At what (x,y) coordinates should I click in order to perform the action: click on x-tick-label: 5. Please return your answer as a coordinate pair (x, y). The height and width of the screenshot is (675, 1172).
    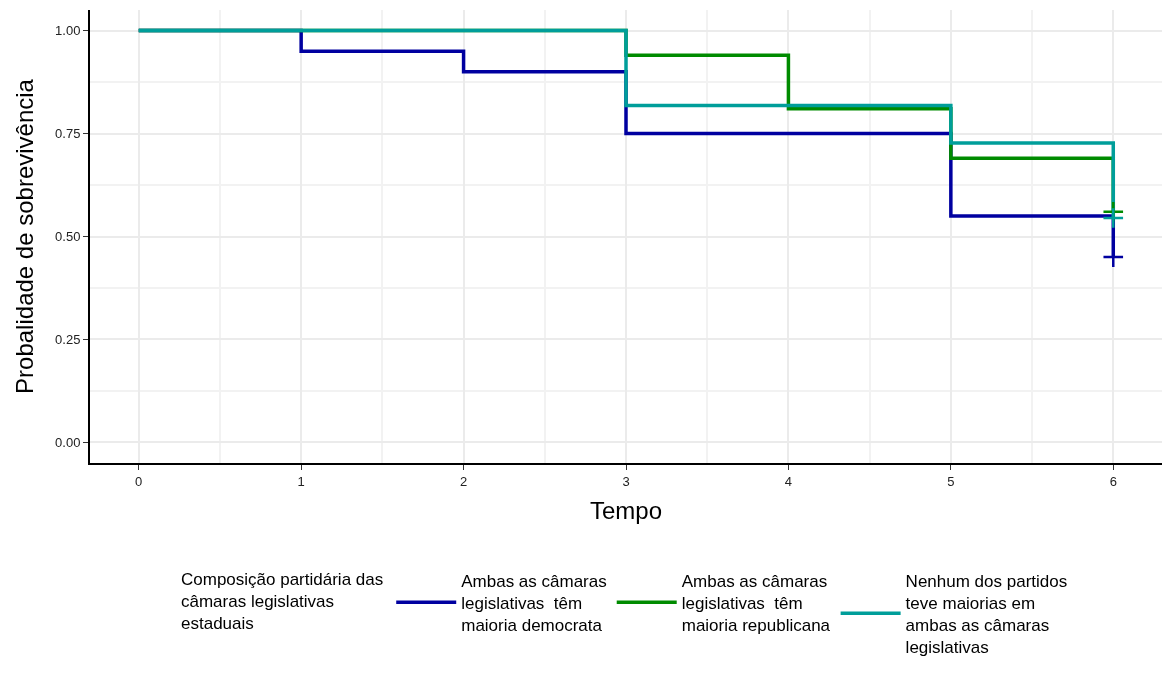
    Looking at the image, I should click on (951, 481).